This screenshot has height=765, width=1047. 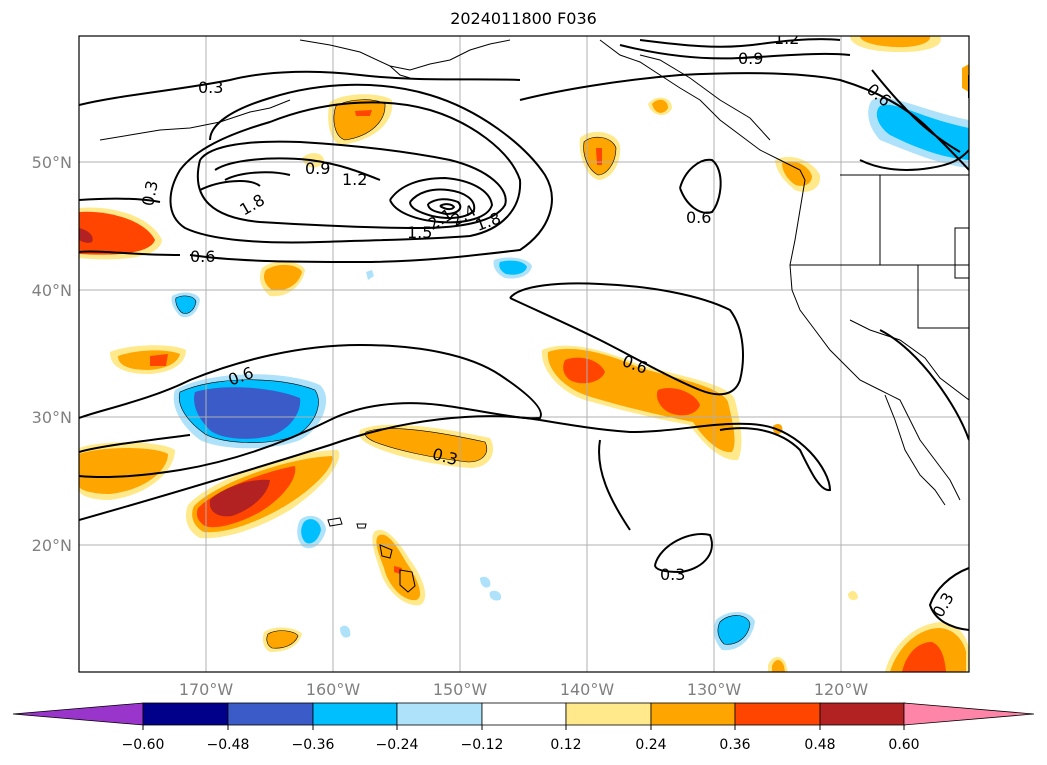 I want to click on colorbar-tick-label: −0.12, so click(x=482, y=745).